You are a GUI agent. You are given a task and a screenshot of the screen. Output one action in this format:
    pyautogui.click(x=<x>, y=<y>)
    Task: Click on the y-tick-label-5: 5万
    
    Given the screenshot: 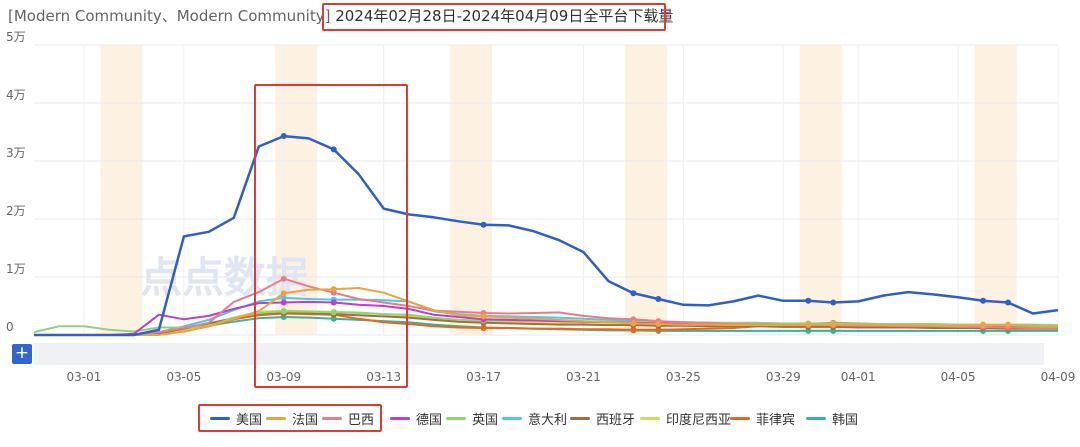 What is the action you would take?
    pyautogui.click(x=16, y=37)
    